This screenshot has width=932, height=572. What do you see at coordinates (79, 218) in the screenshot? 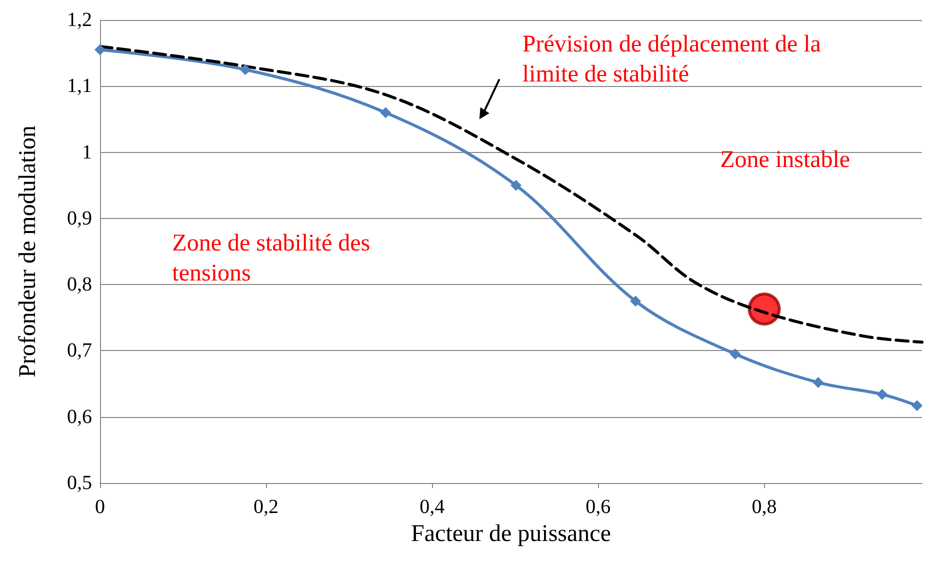
I see `y-tick-label: 0,9` at bounding box center [79, 218].